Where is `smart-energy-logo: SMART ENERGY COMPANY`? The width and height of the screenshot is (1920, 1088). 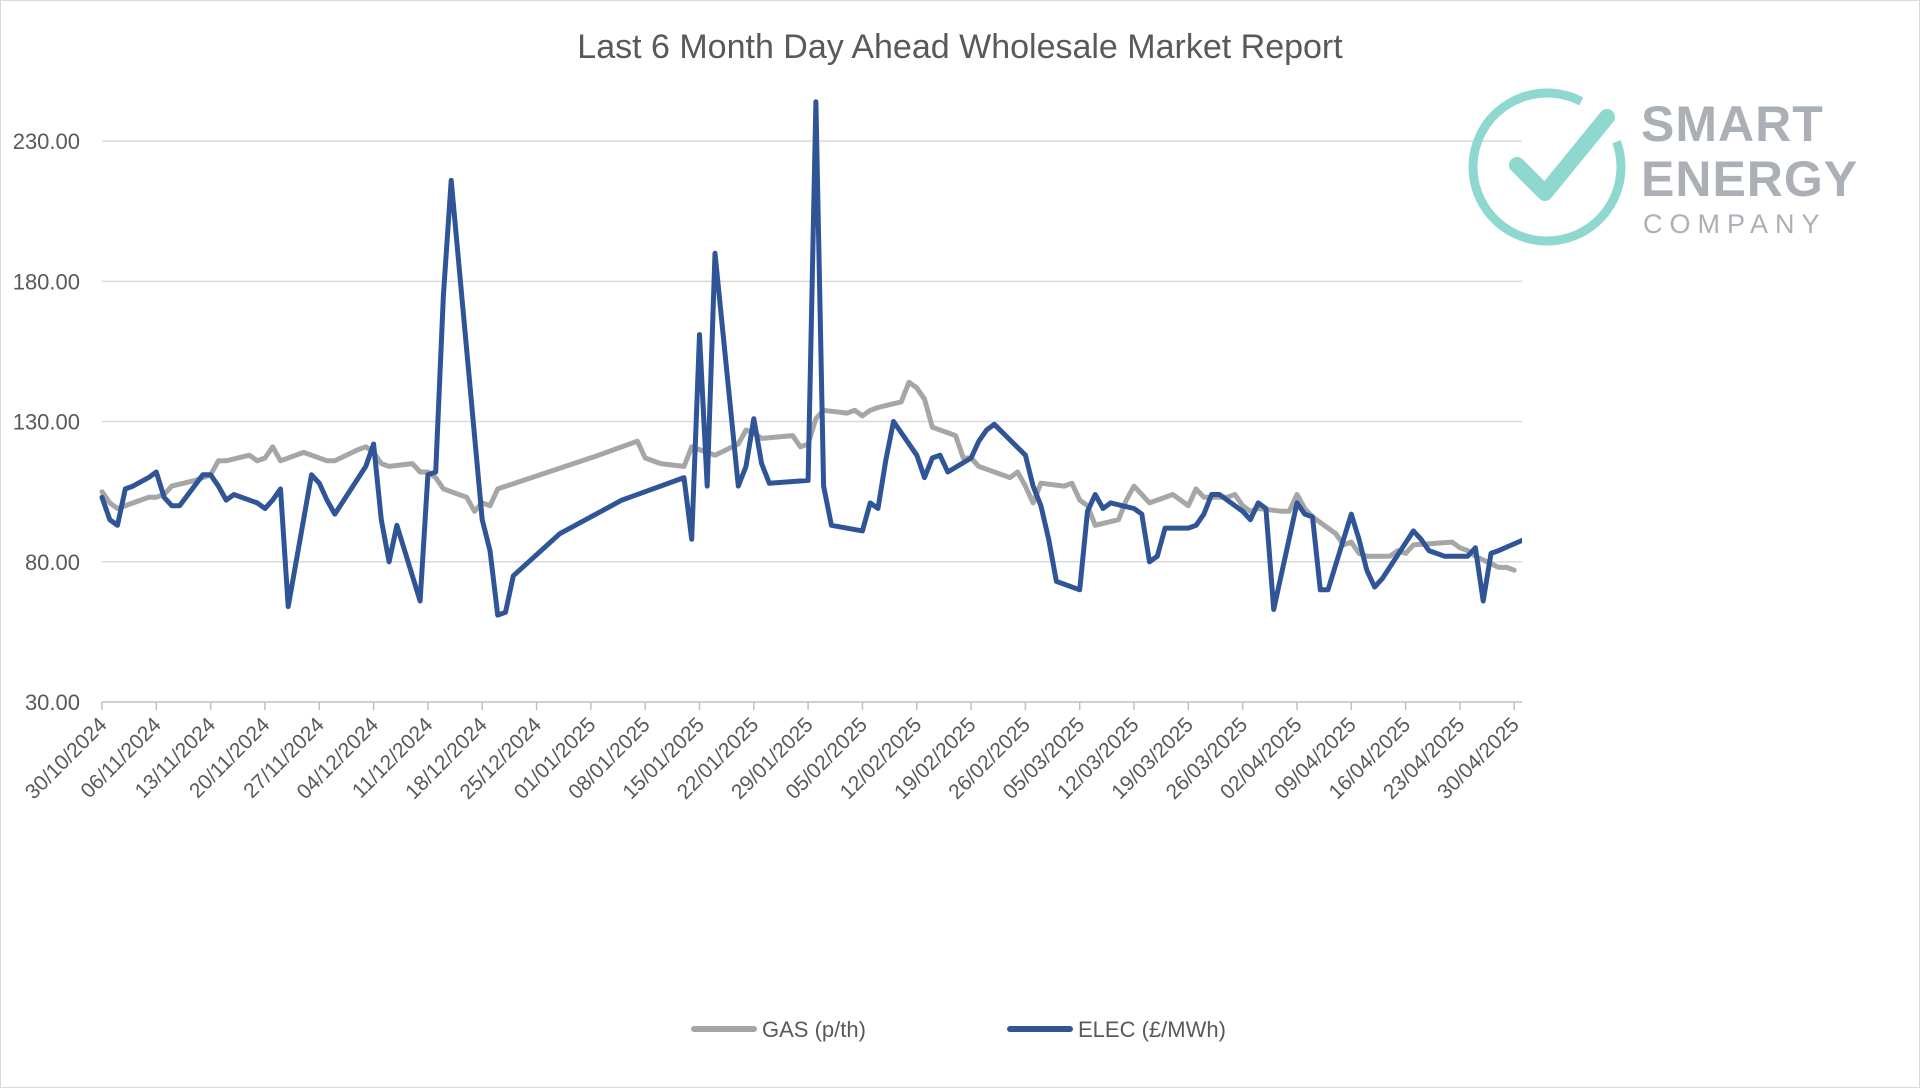
smart-energy-logo: SMART ENERGY COMPANY is located at coordinates (1675, 170).